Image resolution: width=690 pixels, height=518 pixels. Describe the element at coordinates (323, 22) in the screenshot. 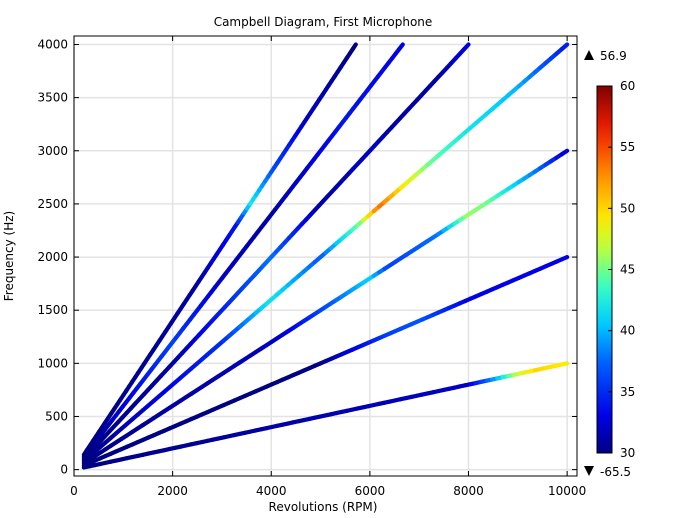

I see `chart-title: Campbell Diagram, First Microphone` at that location.